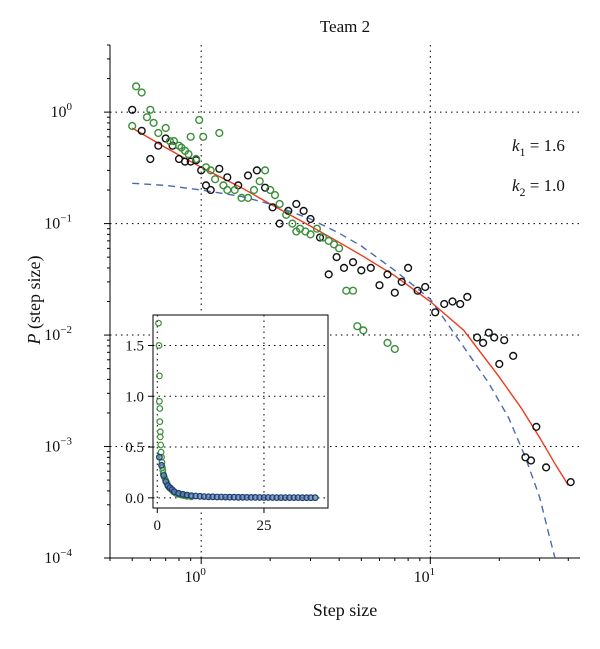 The width and height of the screenshot is (600, 649). I want to click on inset-frame, so click(240, 411).